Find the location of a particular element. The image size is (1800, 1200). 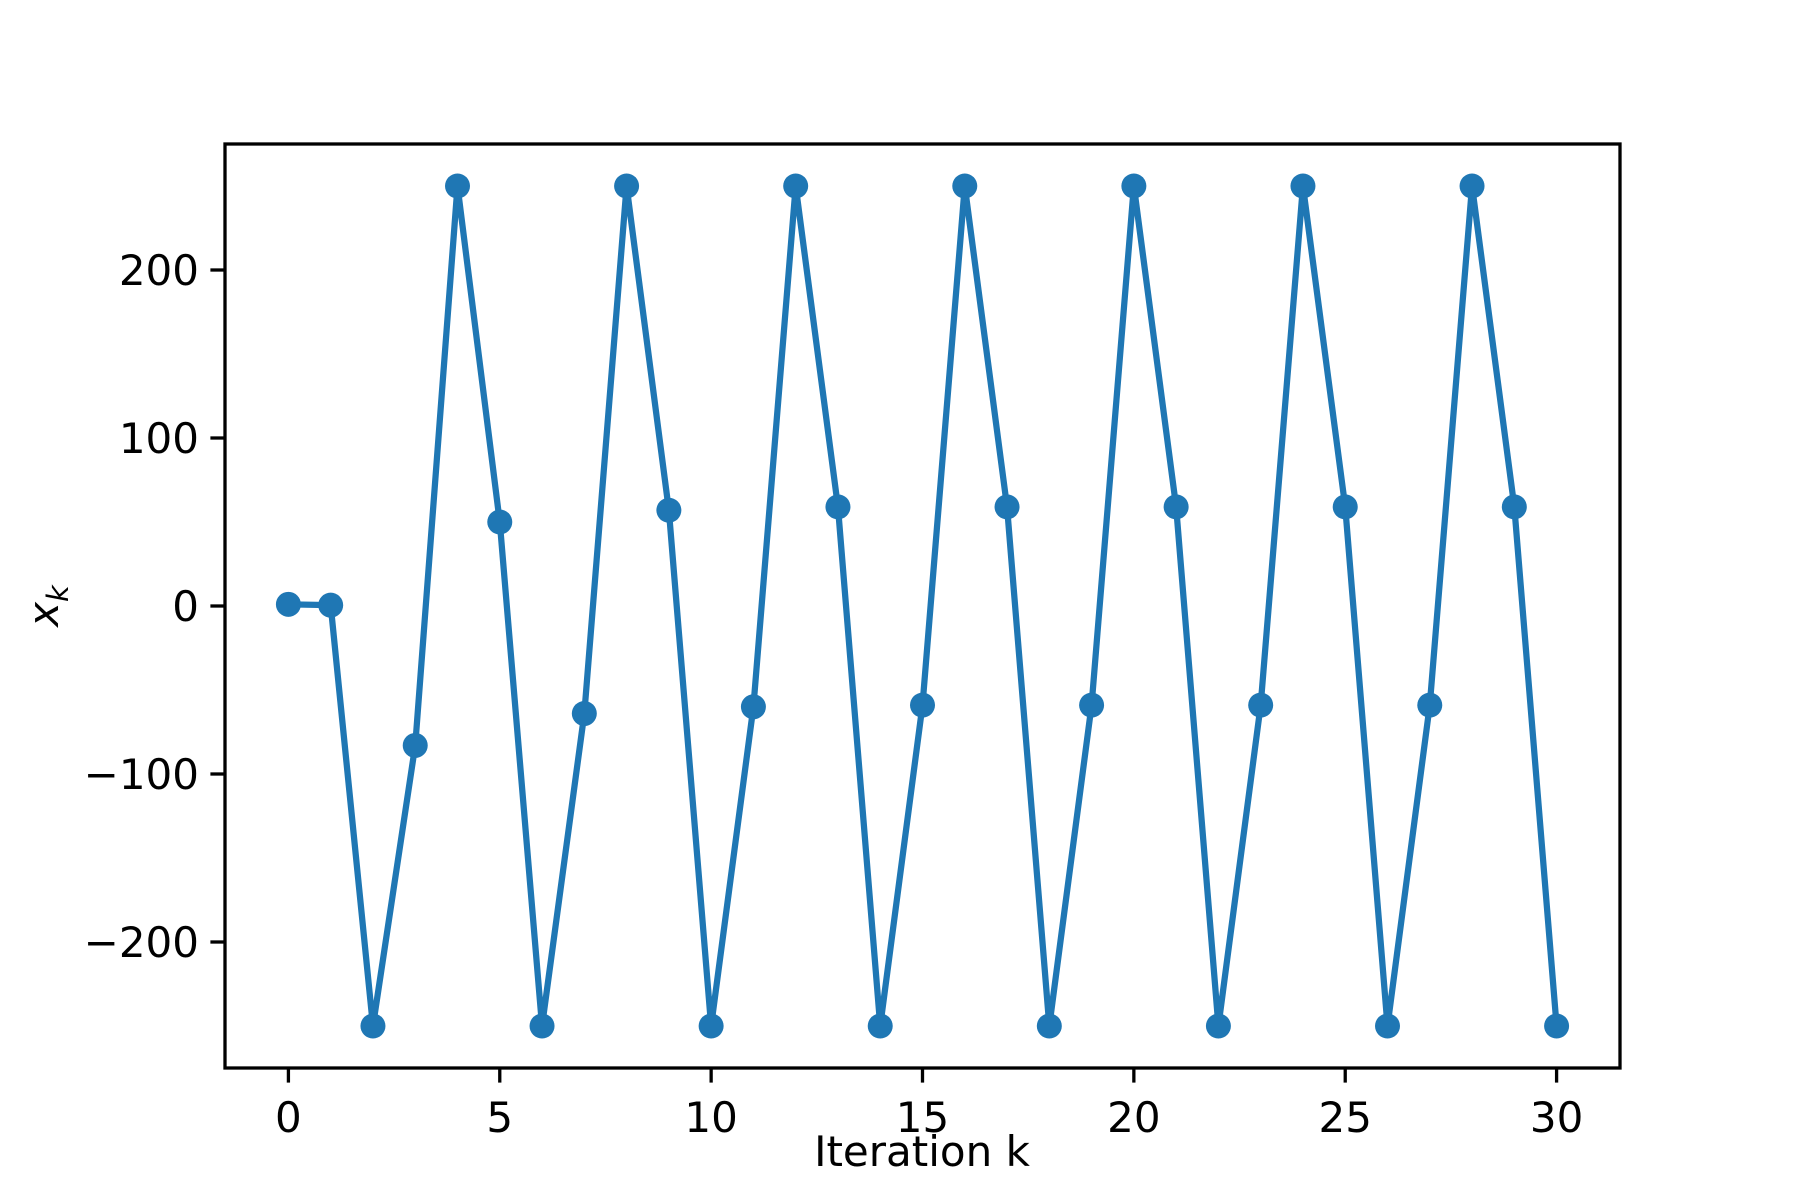

x-tick-label: 25 is located at coordinates (1345, 1117).